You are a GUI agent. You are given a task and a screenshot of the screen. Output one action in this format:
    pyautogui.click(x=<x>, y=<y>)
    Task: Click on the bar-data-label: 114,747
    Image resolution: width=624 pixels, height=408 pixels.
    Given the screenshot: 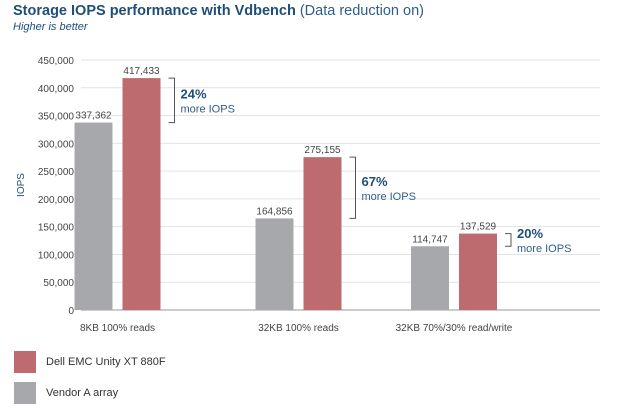 What is the action you would take?
    pyautogui.click(x=430, y=239)
    